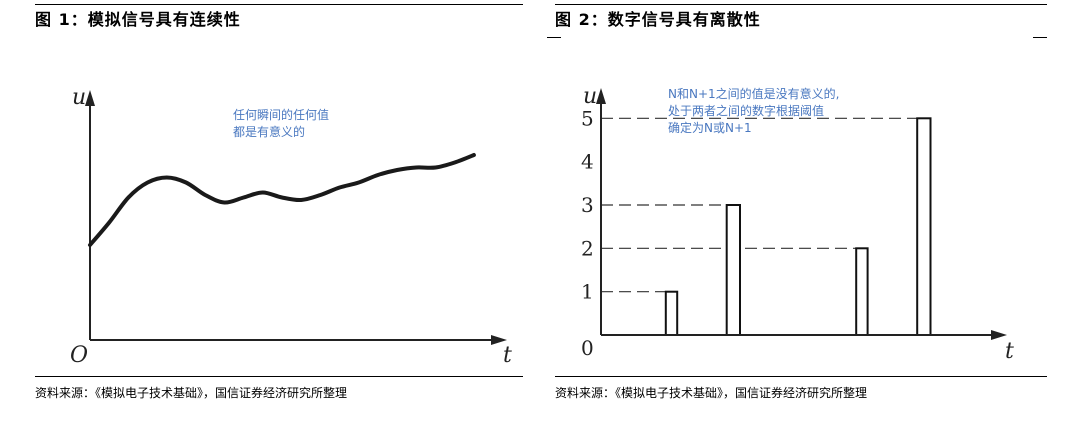  I want to click on y-tick-labels: 1 2 3 4 5, so click(587, 204).